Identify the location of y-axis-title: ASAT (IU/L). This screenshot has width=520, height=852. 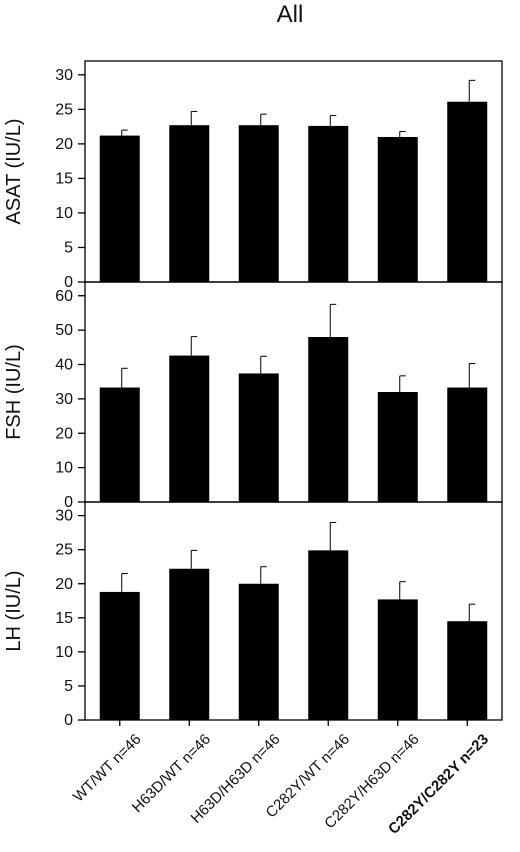
(14, 172).